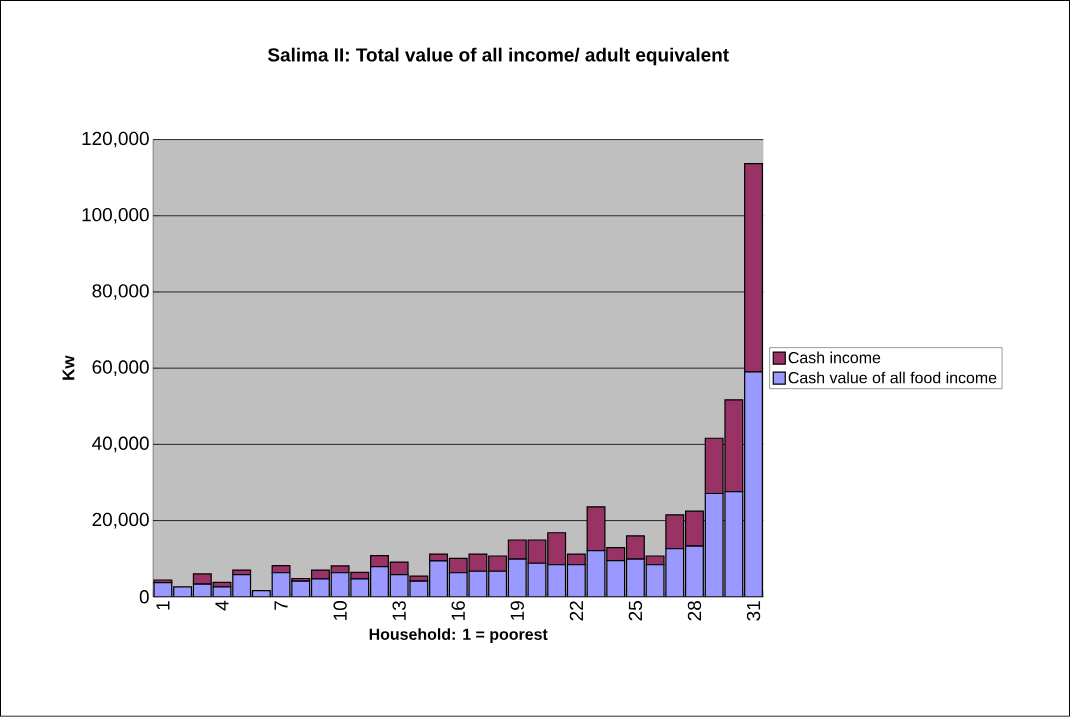  What do you see at coordinates (458, 636) in the screenshot?
I see `x-axis-title: Household: 1 = poorest` at bounding box center [458, 636].